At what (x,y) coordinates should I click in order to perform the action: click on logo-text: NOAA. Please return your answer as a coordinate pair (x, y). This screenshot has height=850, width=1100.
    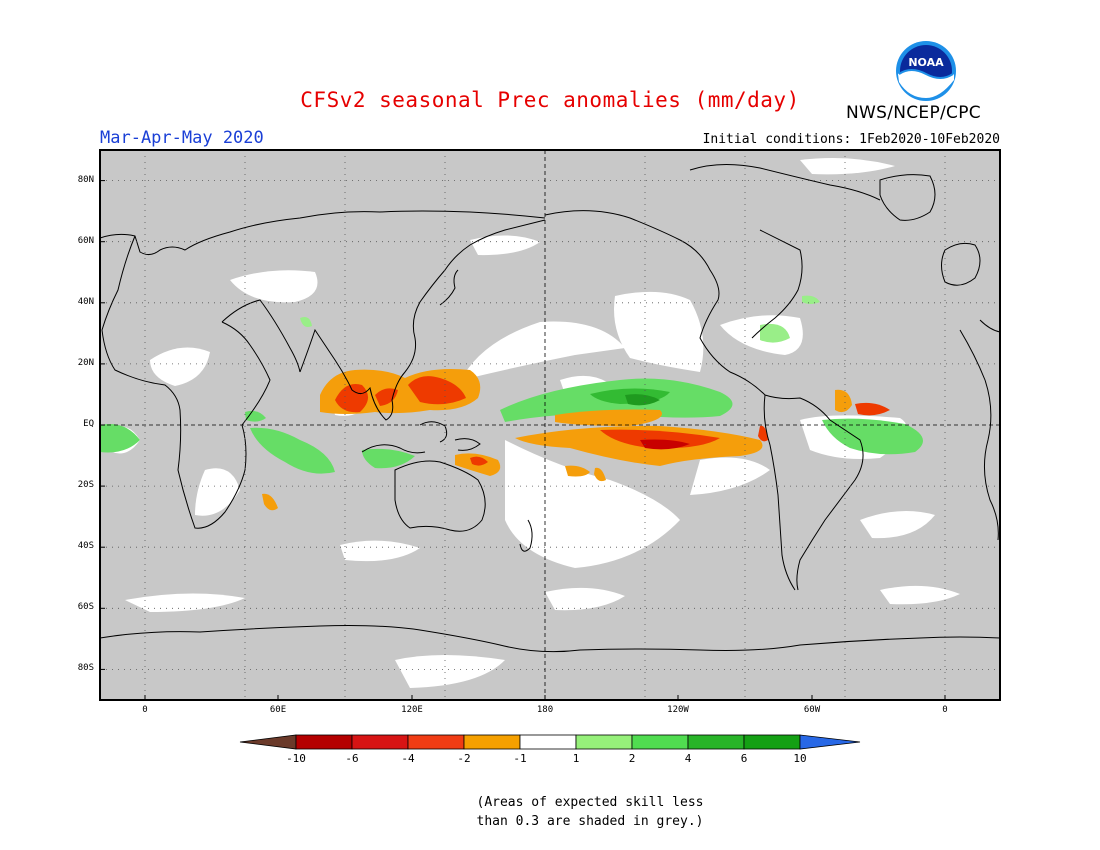
    Looking at the image, I should click on (926, 62).